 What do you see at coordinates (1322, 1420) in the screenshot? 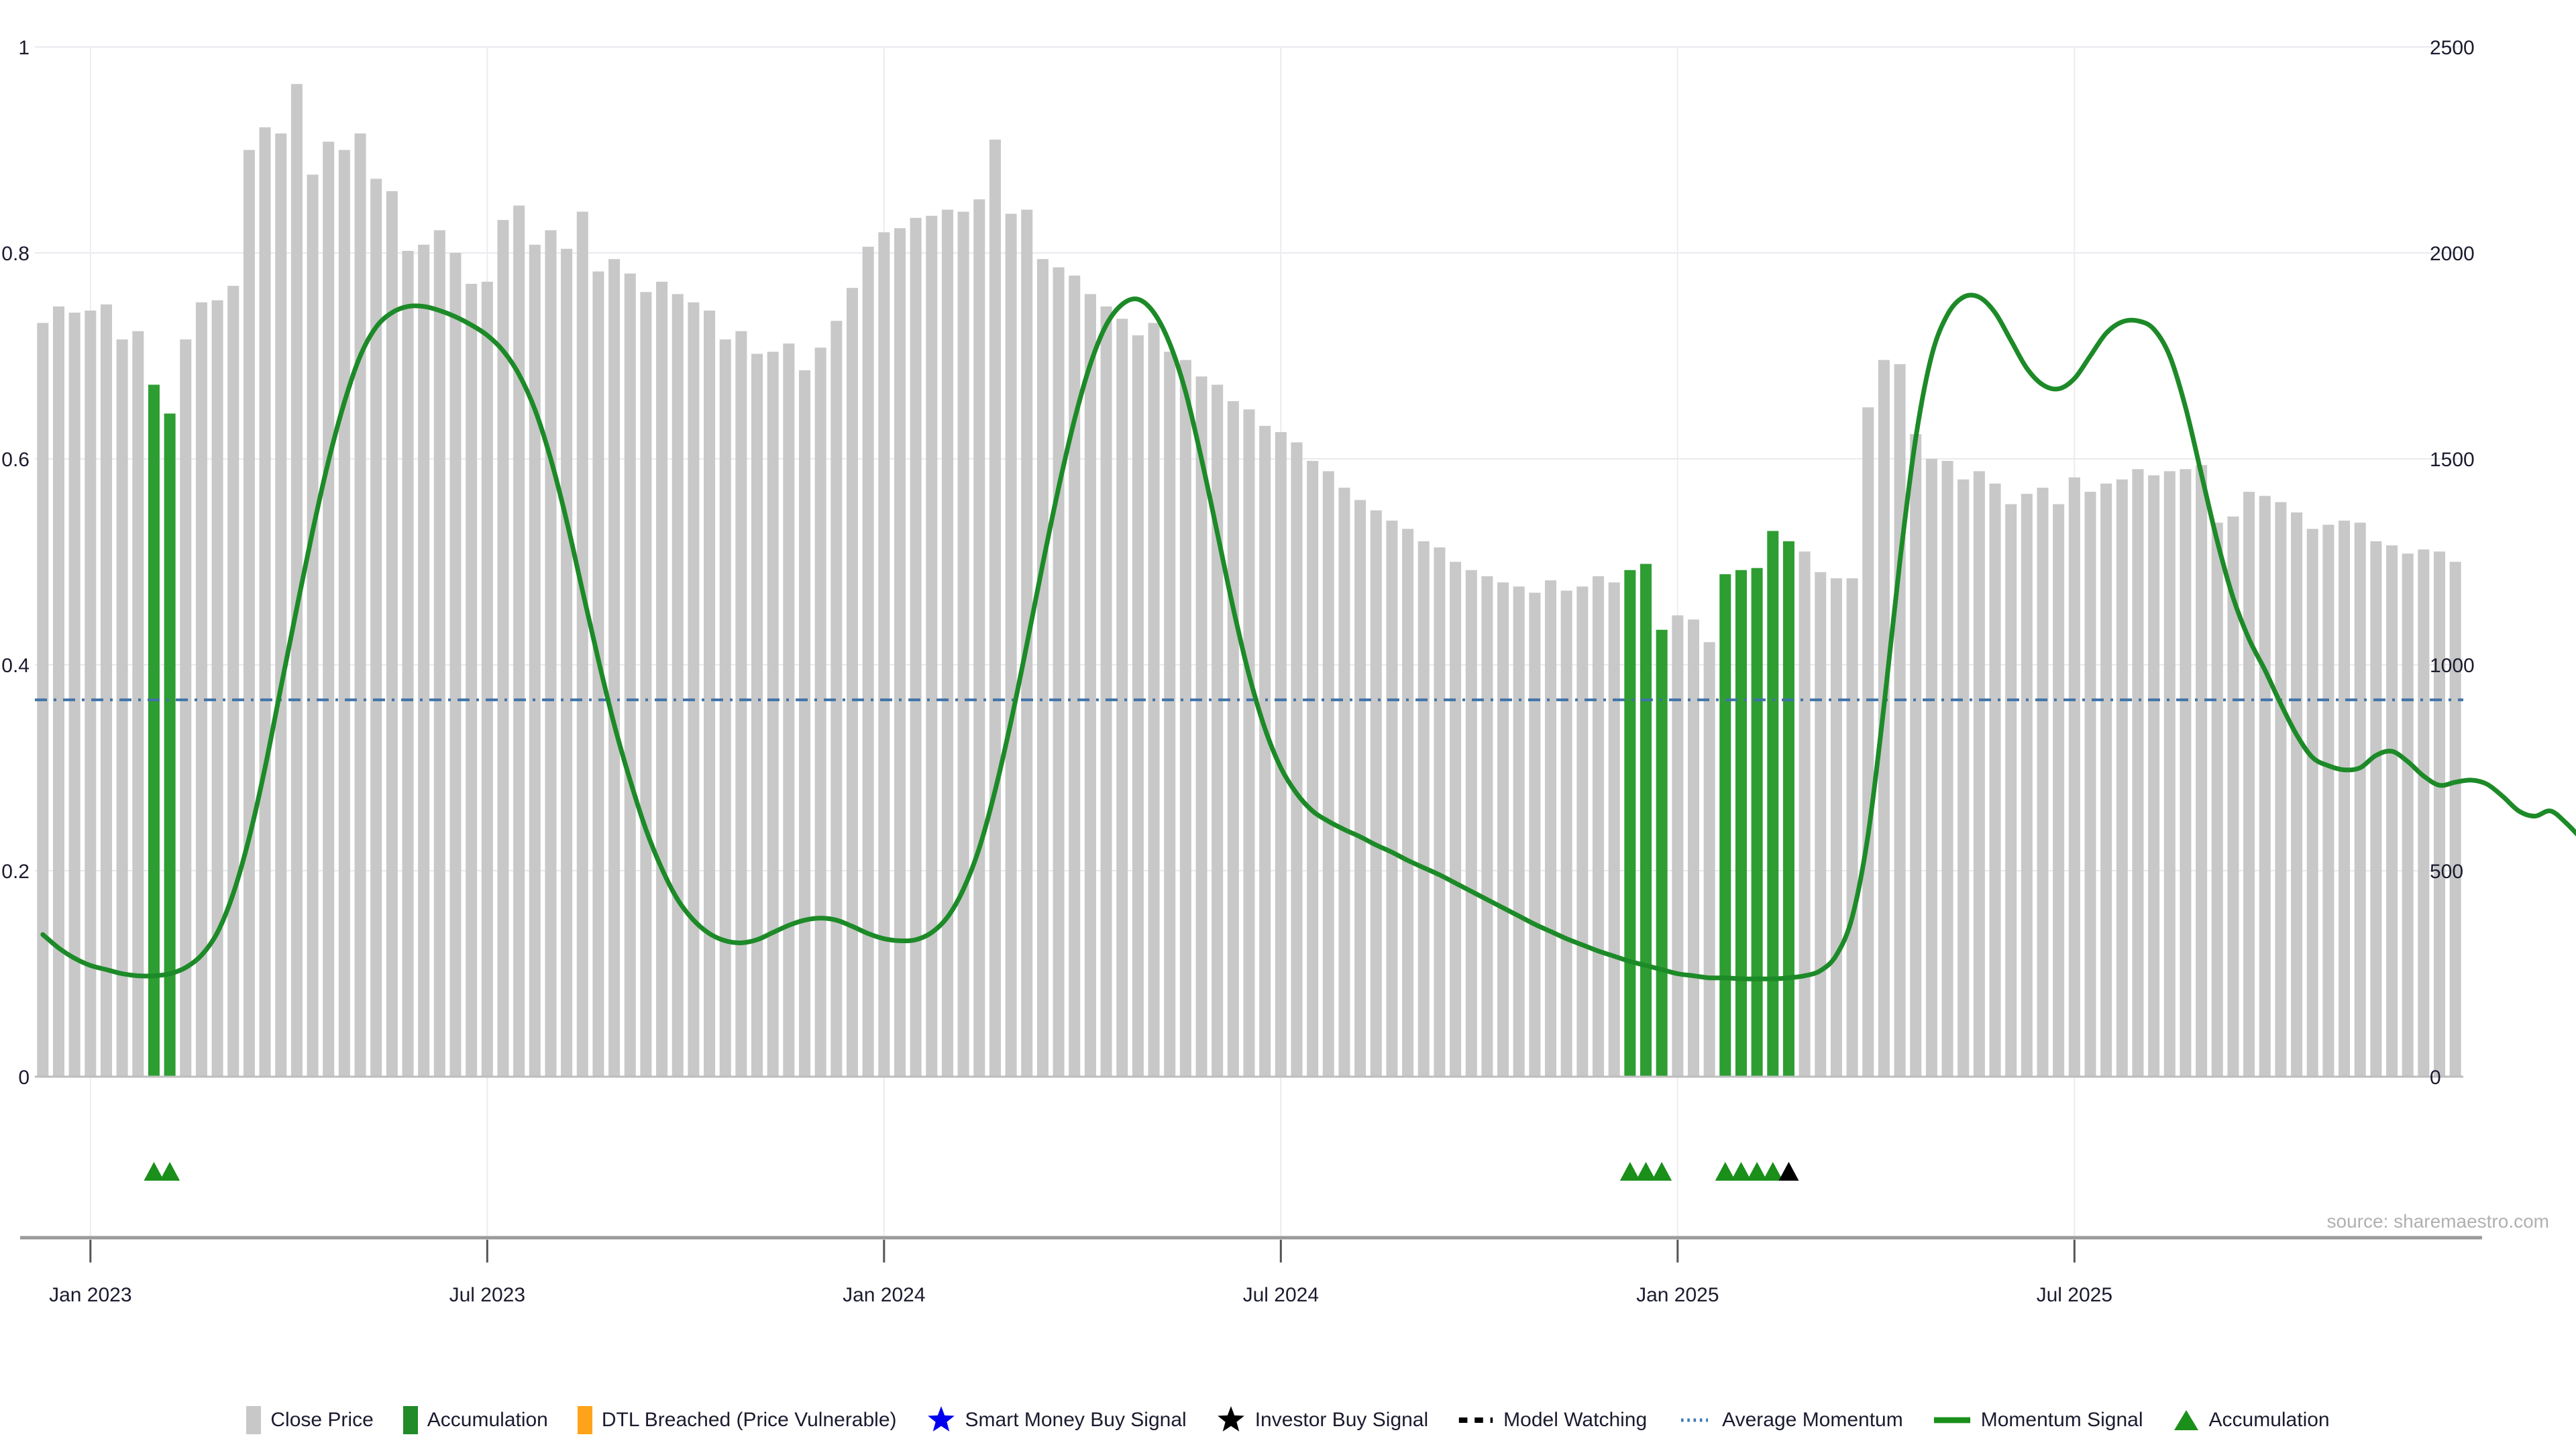
I see `legend-item: Investor Buy Signal` at bounding box center [1322, 1420].